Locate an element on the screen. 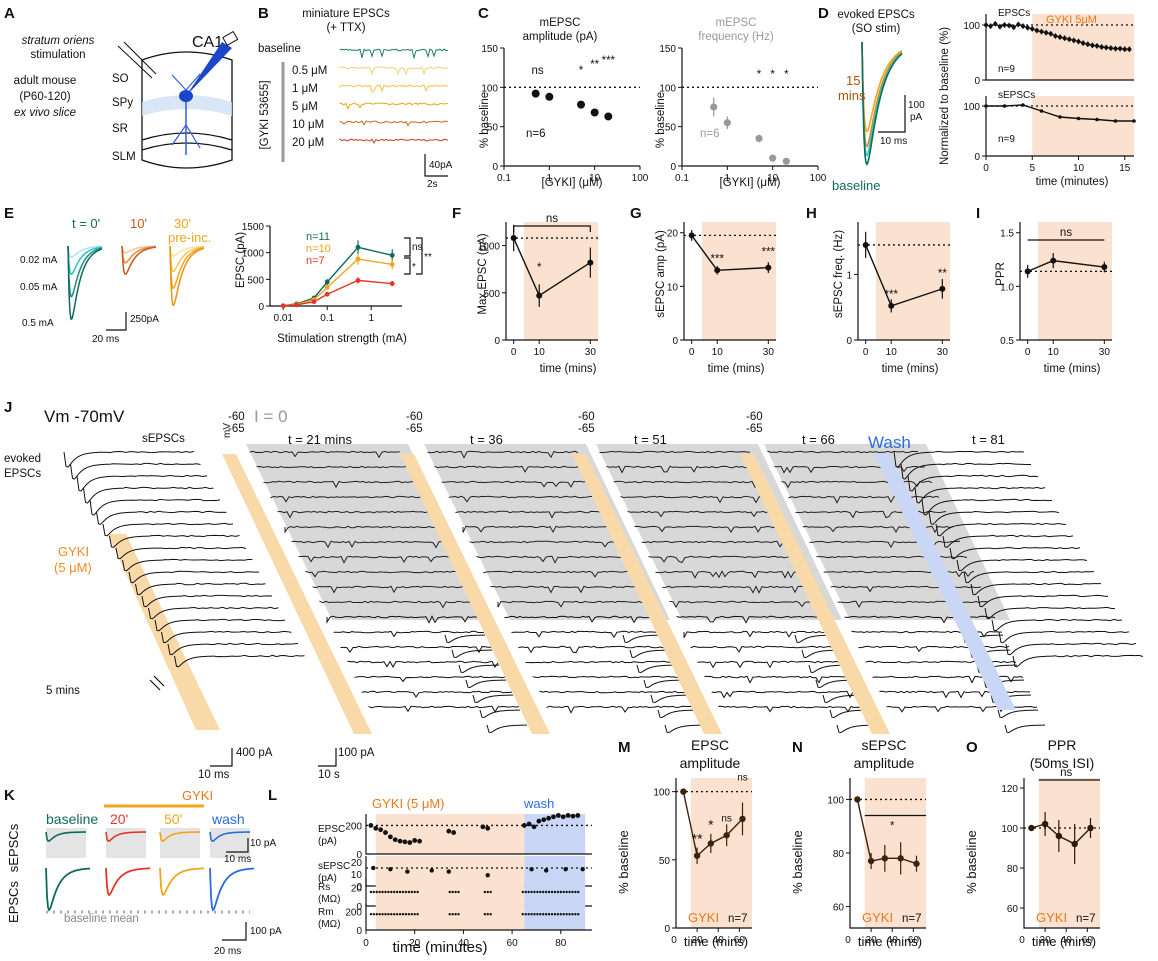 The width and height of the screenshot is (1158, 961). l-drug: GYKI (5 μM) is located at coordinates (408, 803).